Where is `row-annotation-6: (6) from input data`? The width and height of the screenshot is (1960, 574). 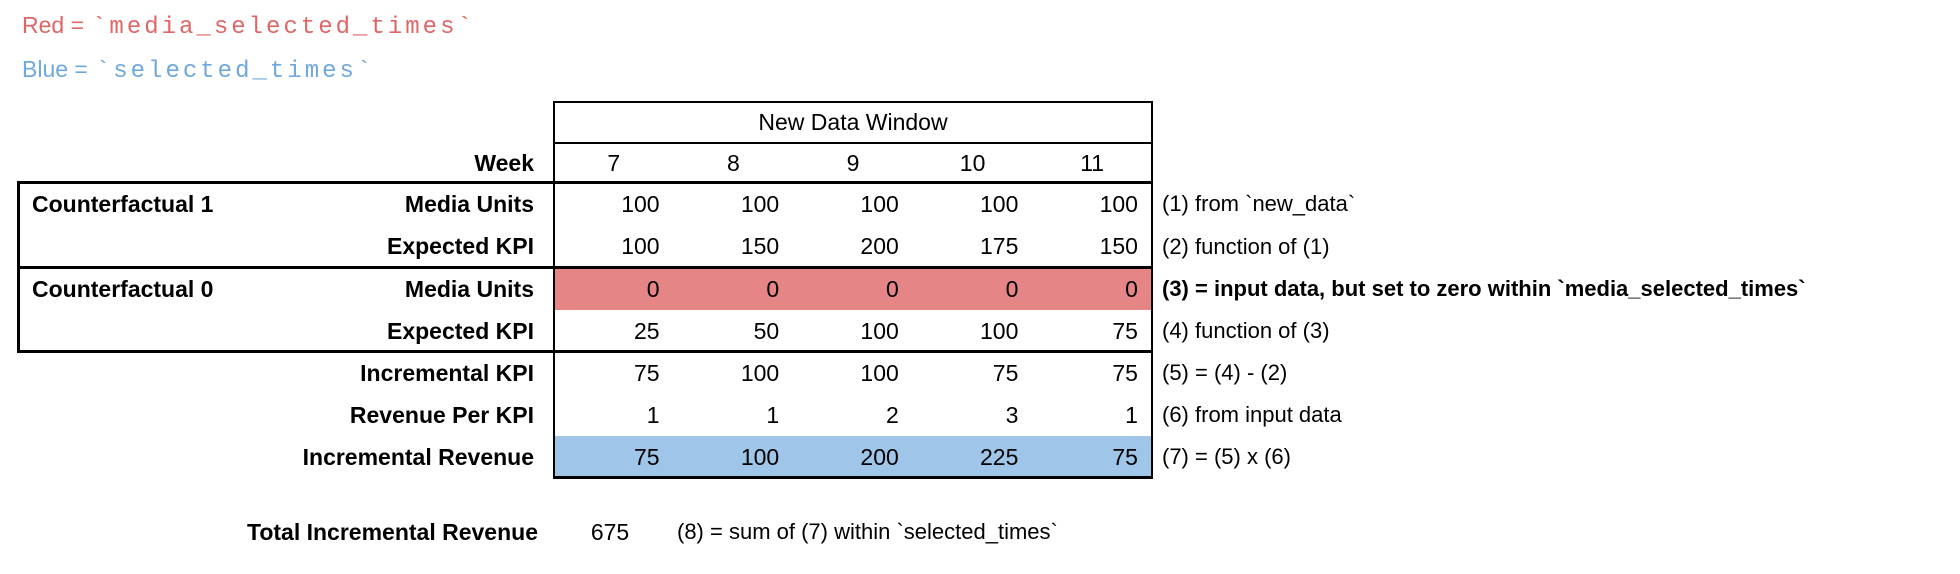 row-annotation-6: (6) from input data is located at coordinates (1252, 414).